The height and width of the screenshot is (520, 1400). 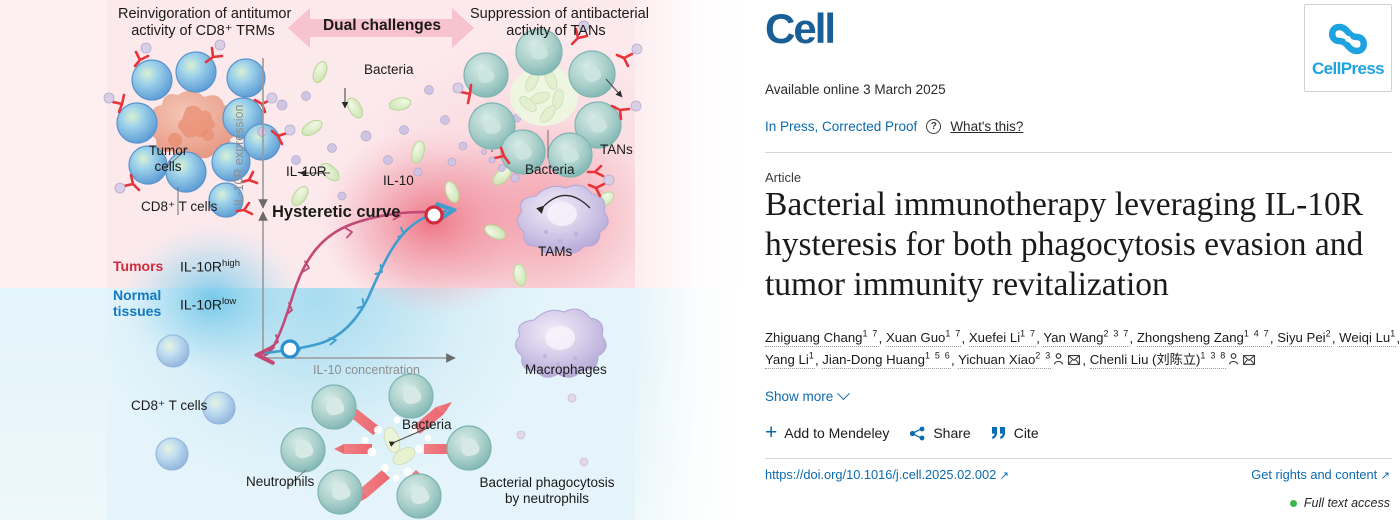 I want to click on cite-label: Cite, so click(x=1026, y=433).